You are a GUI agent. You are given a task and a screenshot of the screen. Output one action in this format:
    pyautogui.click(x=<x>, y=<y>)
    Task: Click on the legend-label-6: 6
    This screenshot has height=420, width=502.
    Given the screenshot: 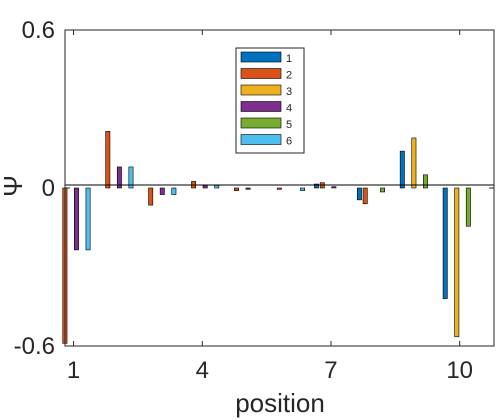 What is the action you would take?
    pyautogui.click(x=289, y=142)
    